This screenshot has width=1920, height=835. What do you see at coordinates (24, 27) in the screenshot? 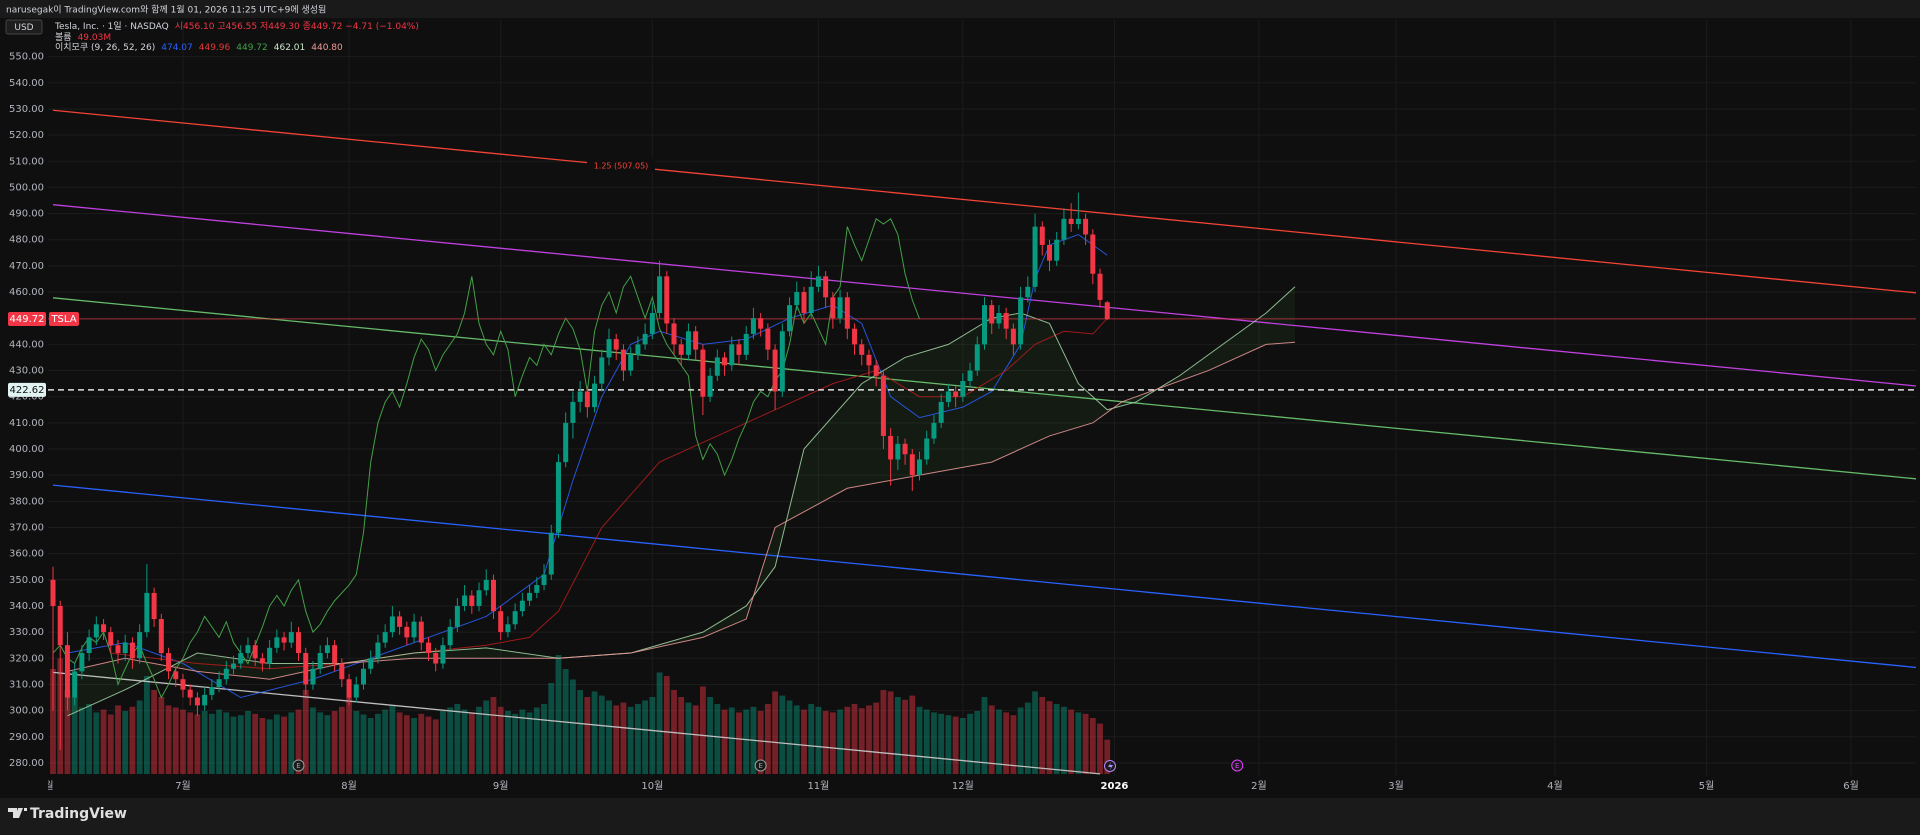
I see `currency-box` at bounding box center [24, 27].